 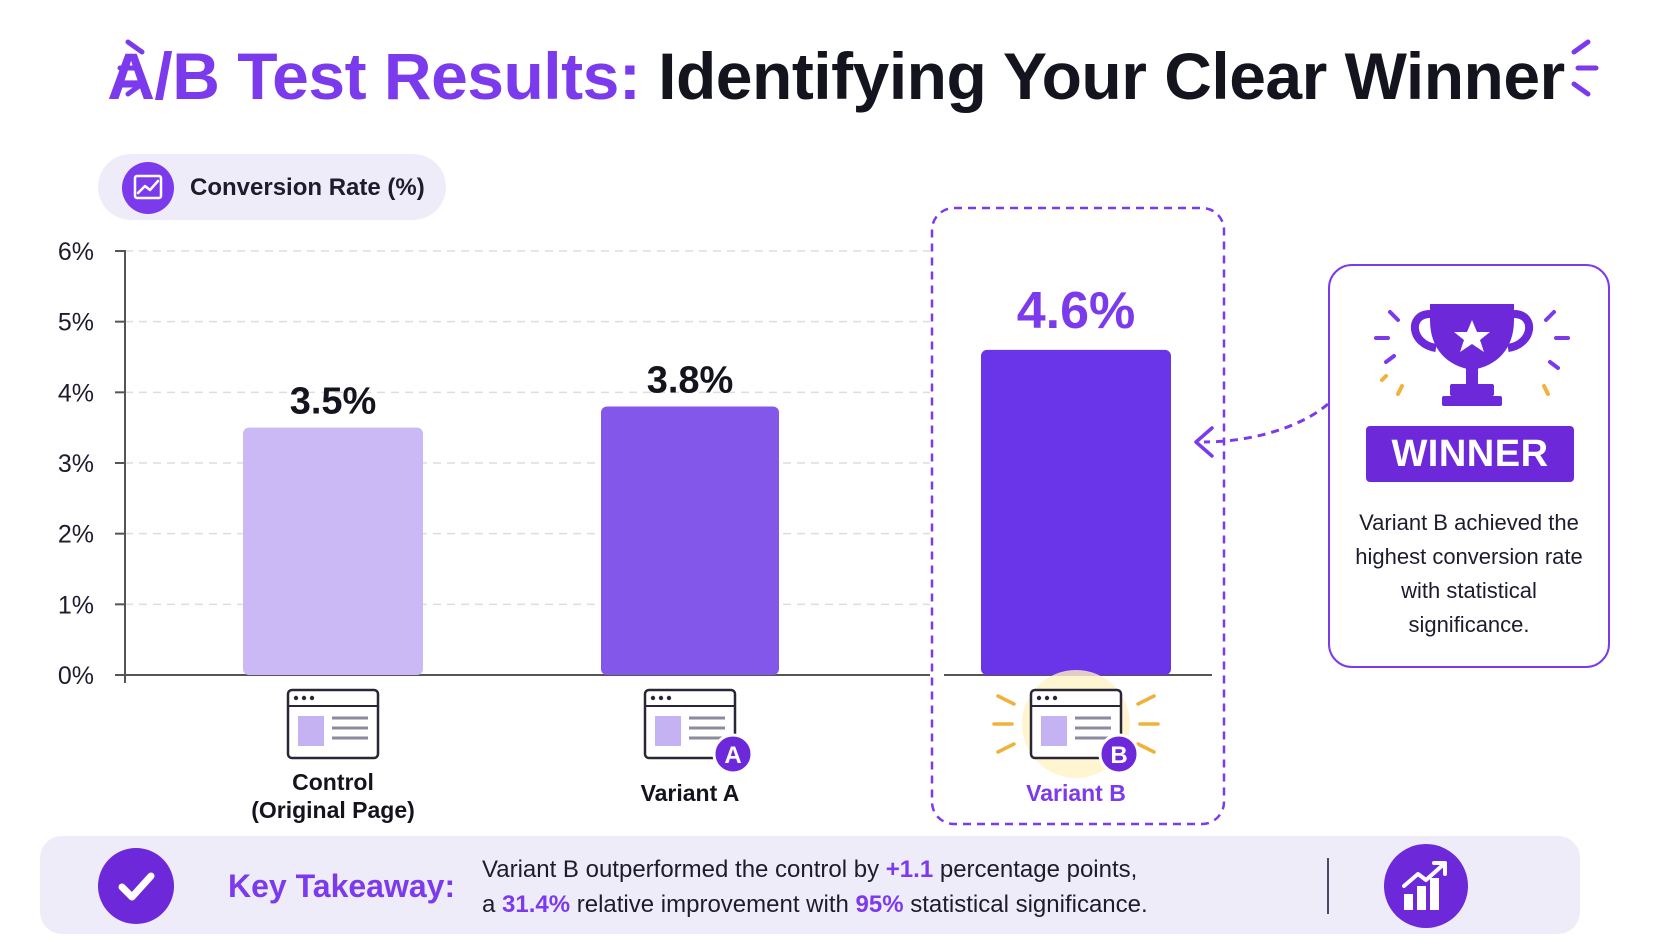 What do you see at coordinates (307, 187) in the screenshot?
I see `metric-label: Conversion Rate (%)` at bounding box center [307, 187].